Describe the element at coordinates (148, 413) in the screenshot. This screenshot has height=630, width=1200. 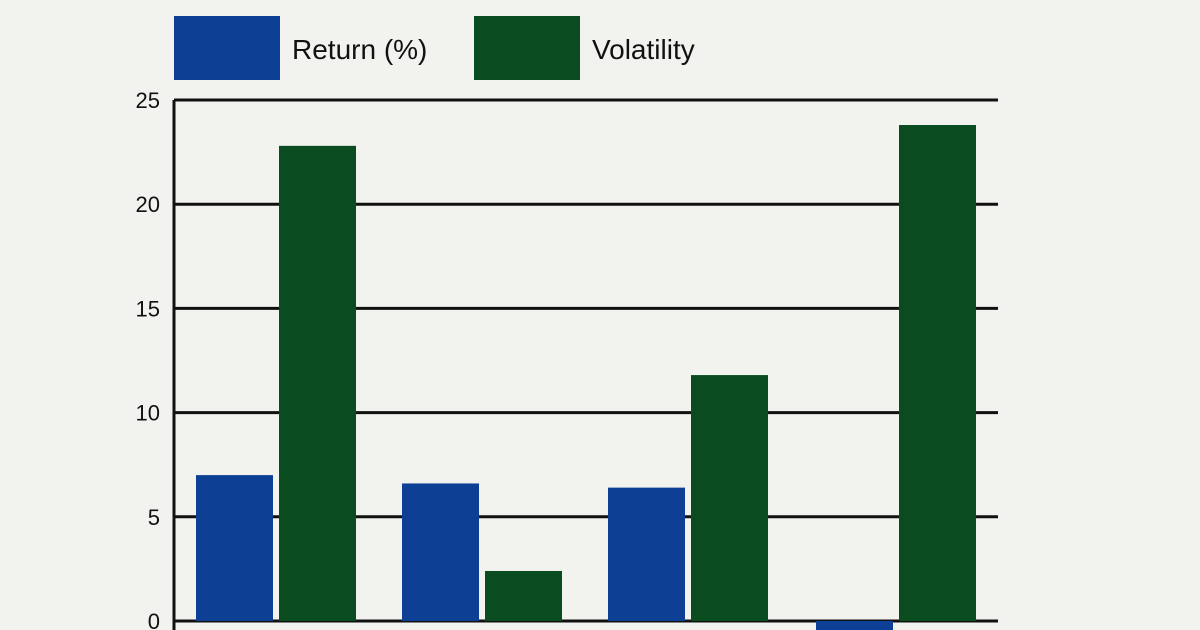
I see `y-tick-label: 10` at that location.